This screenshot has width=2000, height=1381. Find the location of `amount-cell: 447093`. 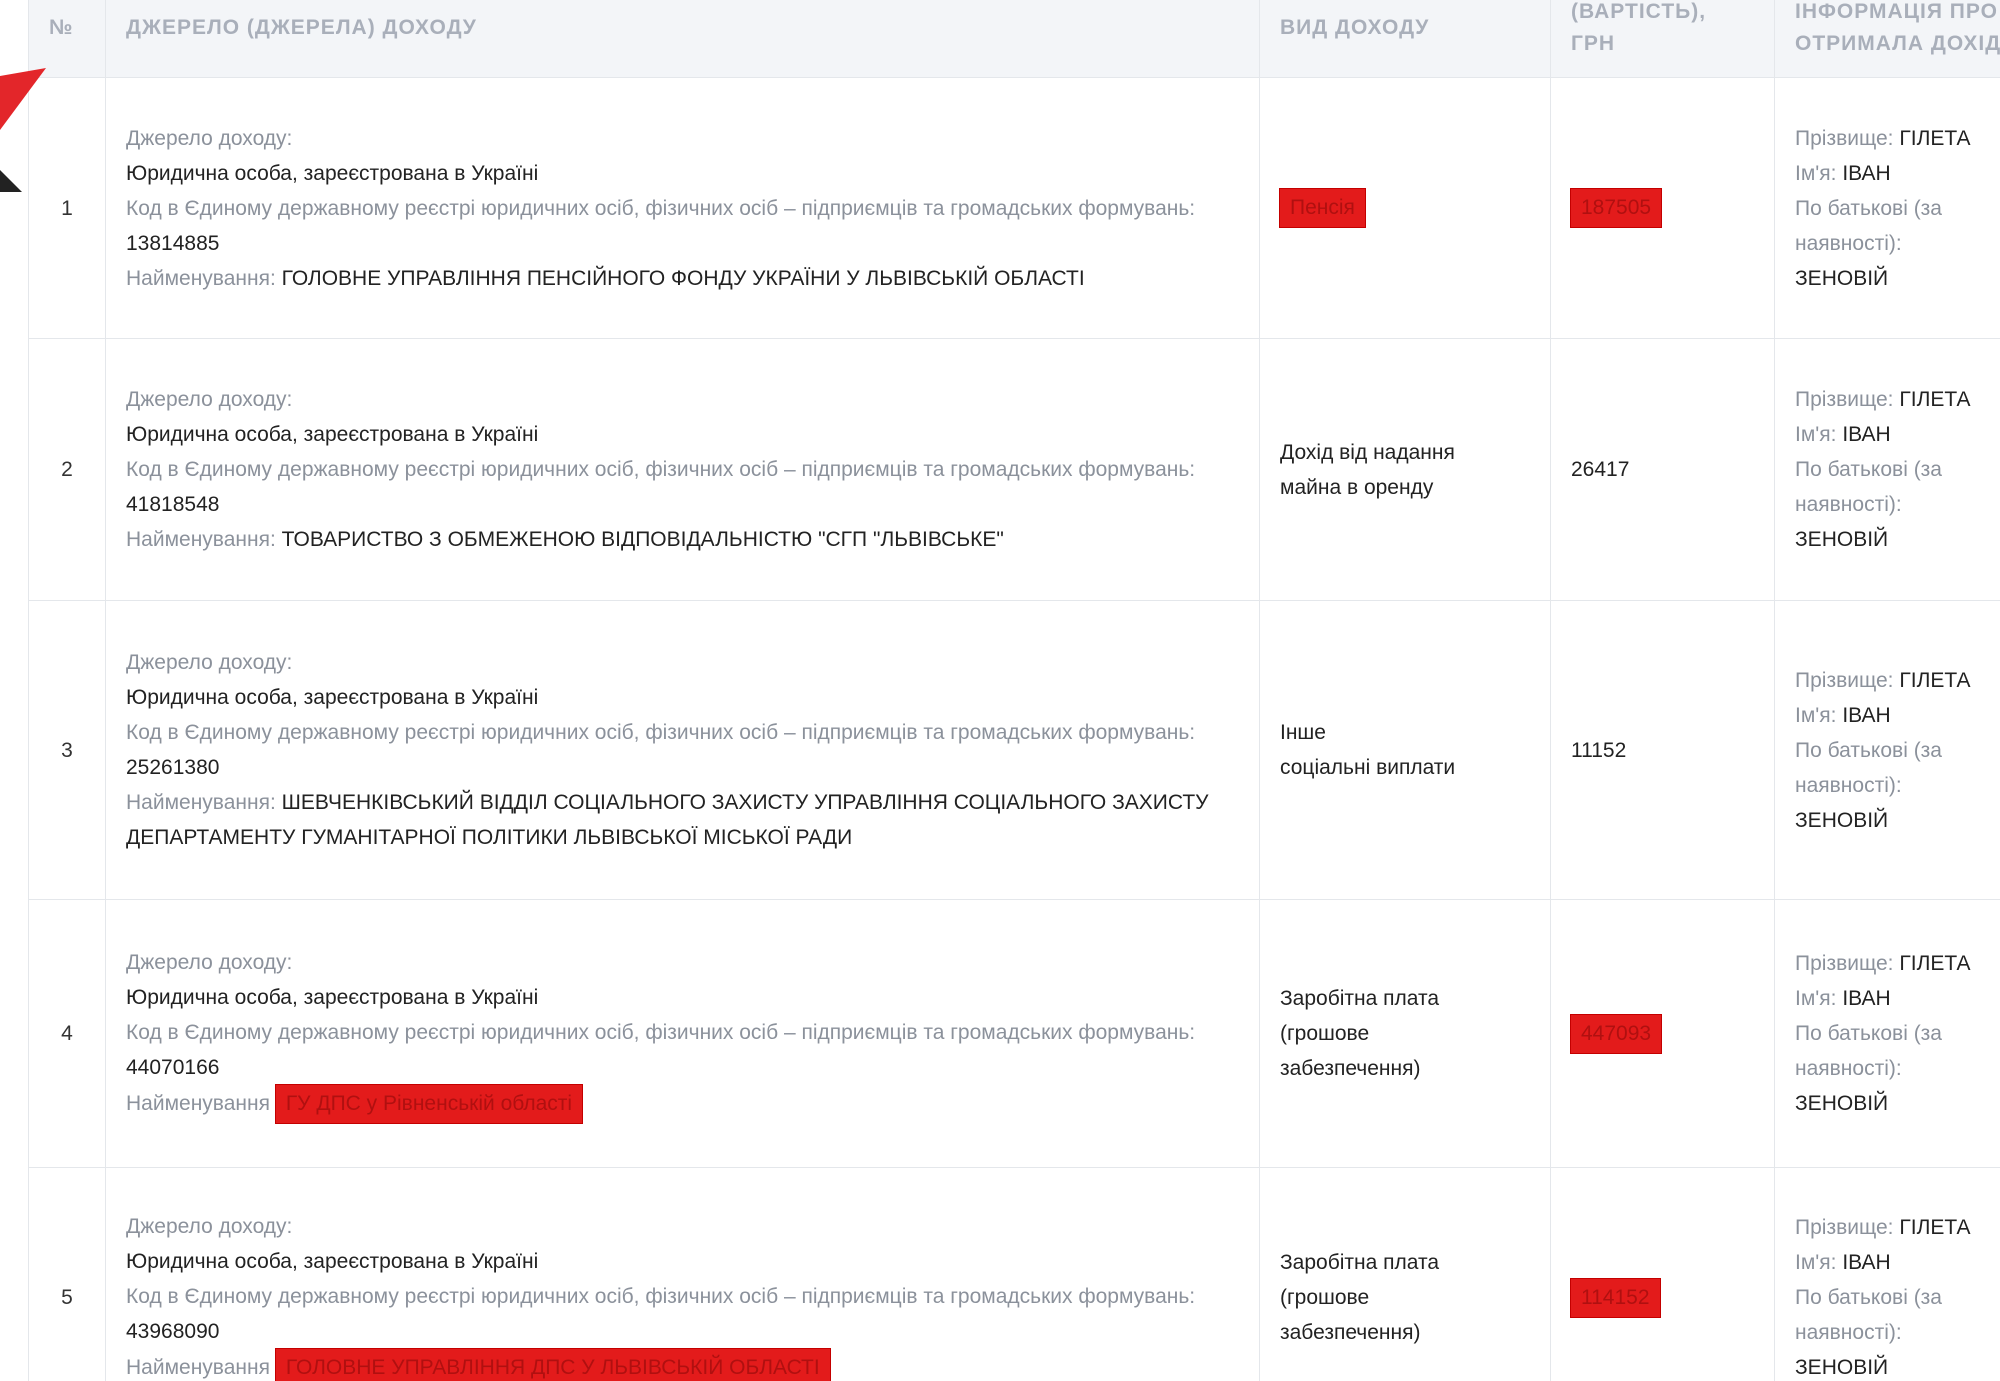

amount-cell: 447093 is located at coordinates (1662, 1033).